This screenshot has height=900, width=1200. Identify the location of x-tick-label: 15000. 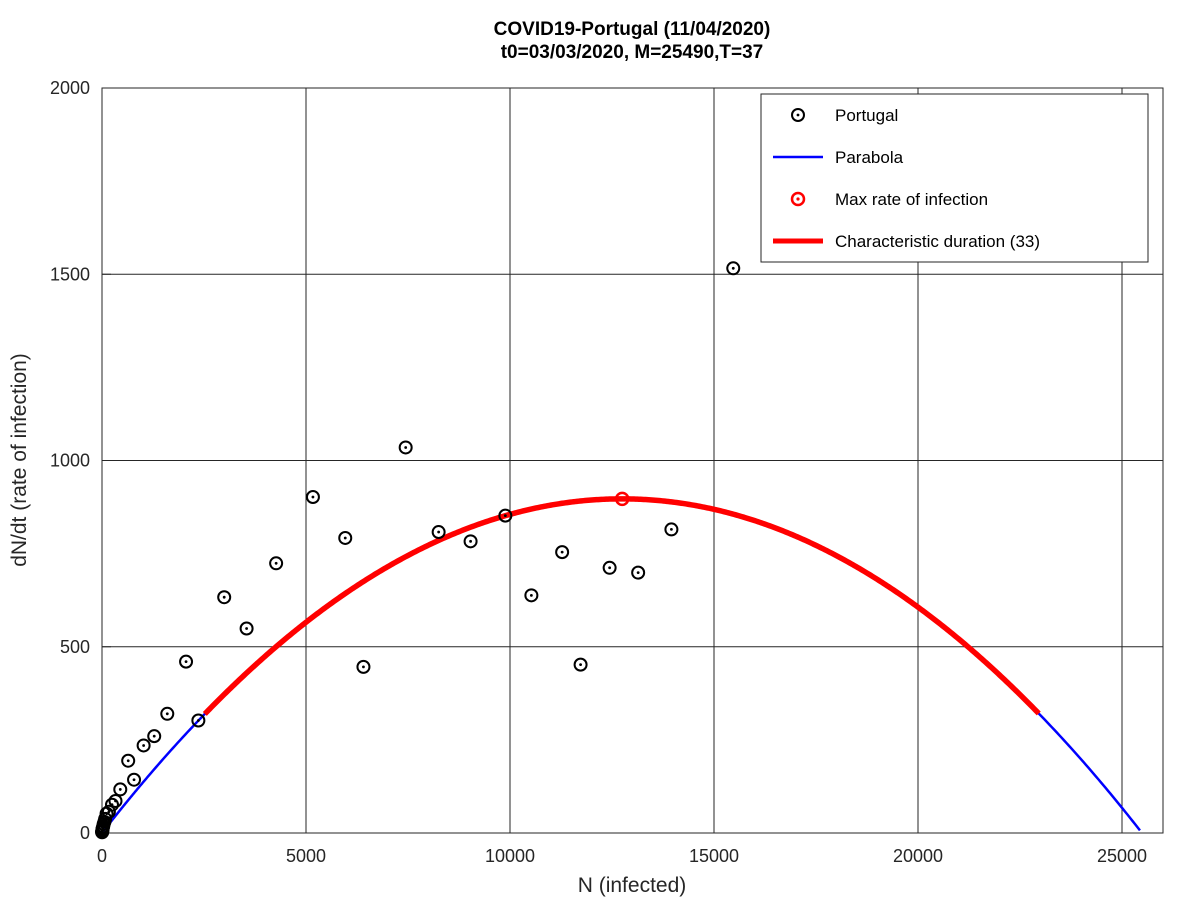
(714, 856).